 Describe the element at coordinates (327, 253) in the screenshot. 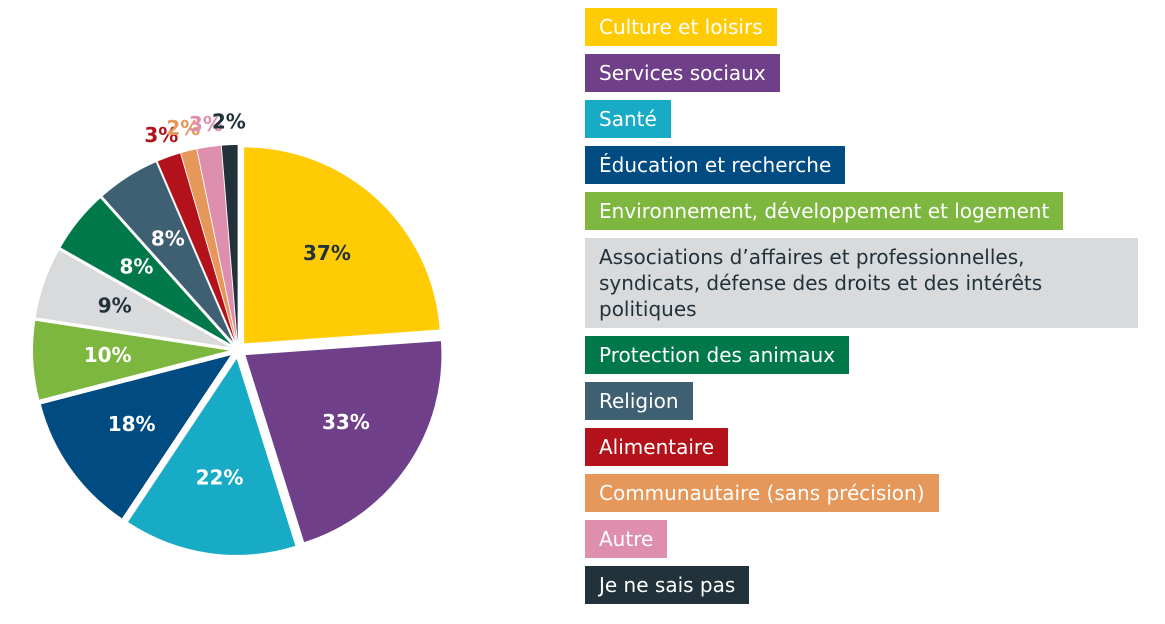

I see `slice-label: 37%` at that location.